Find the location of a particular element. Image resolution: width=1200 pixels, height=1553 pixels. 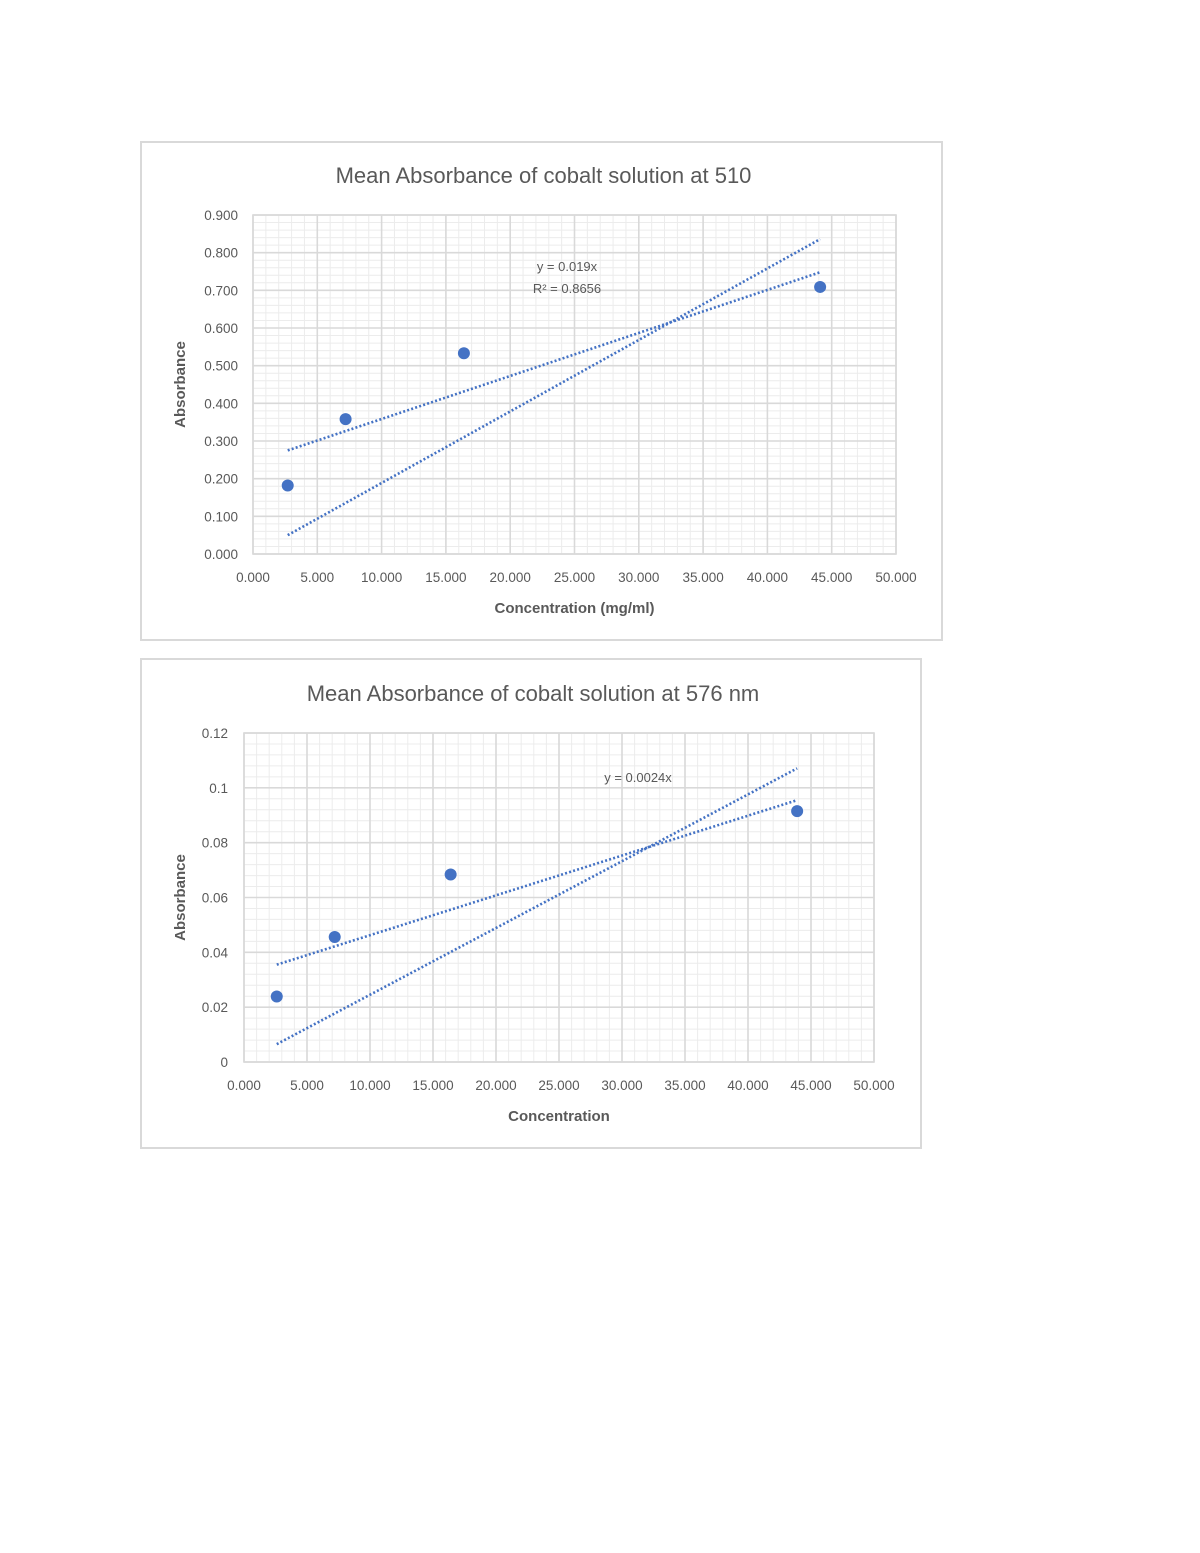

chart-576-y-tick-label: 0 is located at coordinates (224, 1062).